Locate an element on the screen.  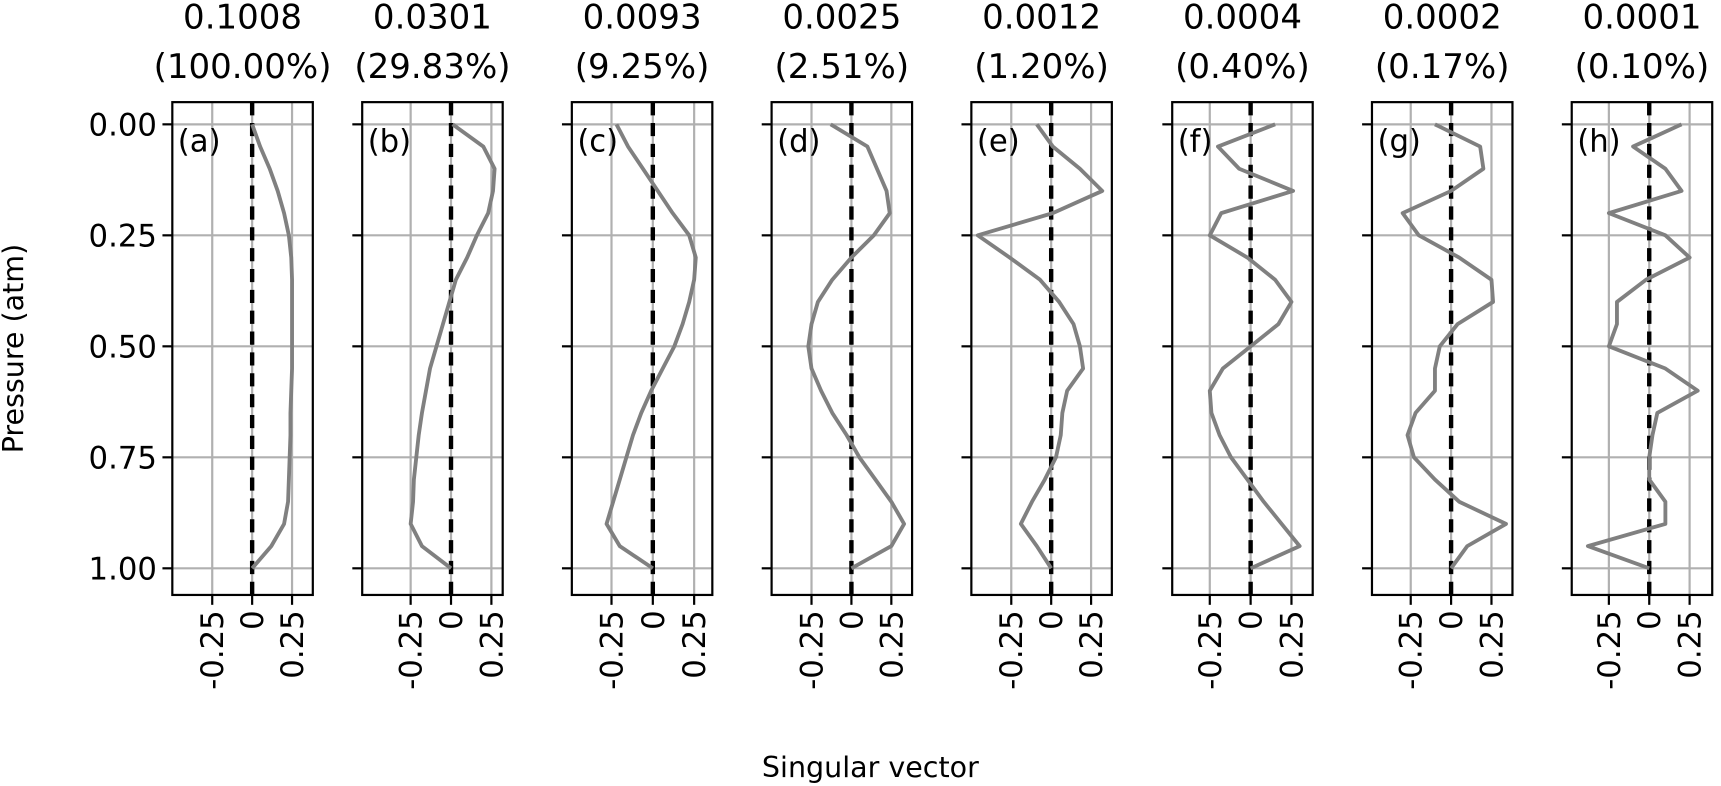
y-tick-label: 0.75 is located at coordinates (123, 458).